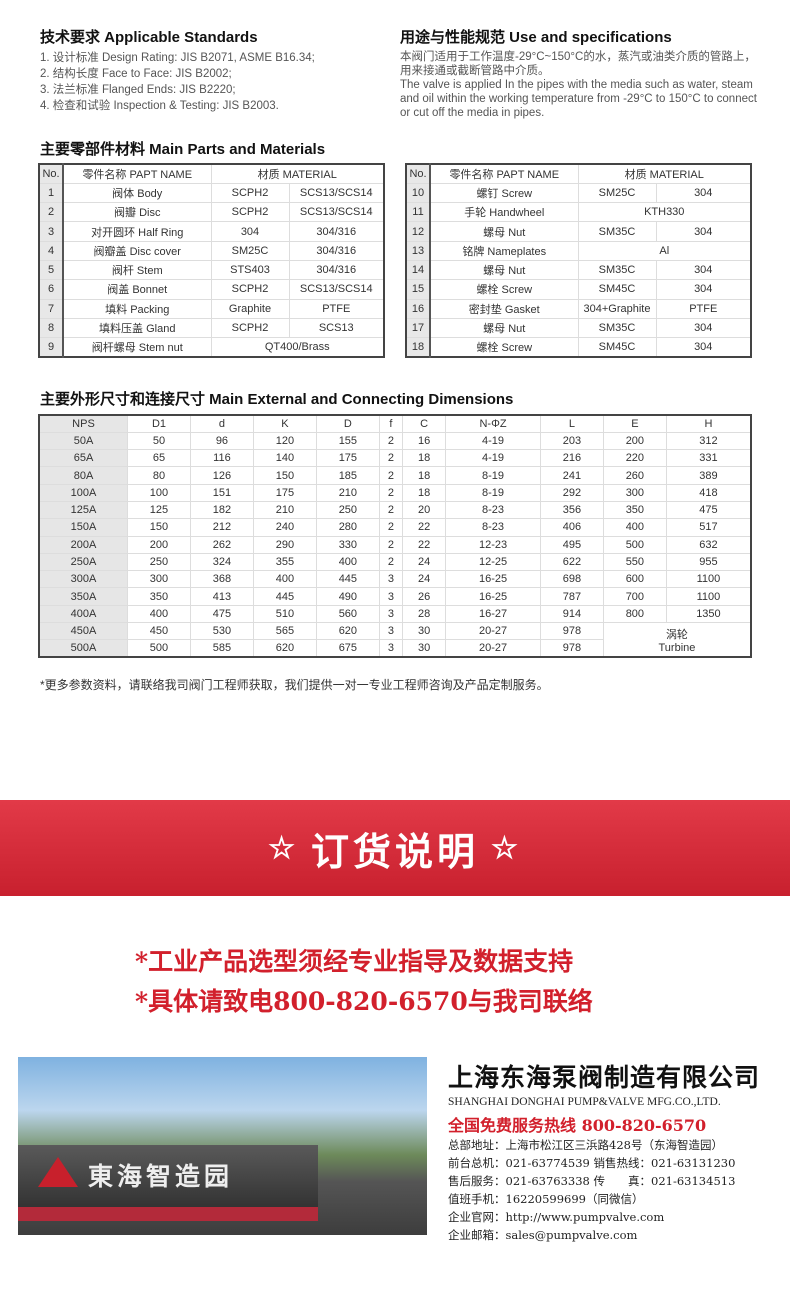 The image size is (790, 1303). I want to click on part-material: Graphite, so click(250, 308).